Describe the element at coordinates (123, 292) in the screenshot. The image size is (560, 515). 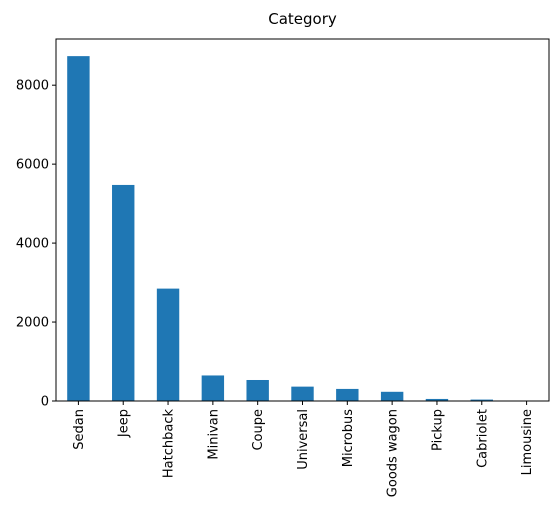
I see `bar-jeep` at that location.